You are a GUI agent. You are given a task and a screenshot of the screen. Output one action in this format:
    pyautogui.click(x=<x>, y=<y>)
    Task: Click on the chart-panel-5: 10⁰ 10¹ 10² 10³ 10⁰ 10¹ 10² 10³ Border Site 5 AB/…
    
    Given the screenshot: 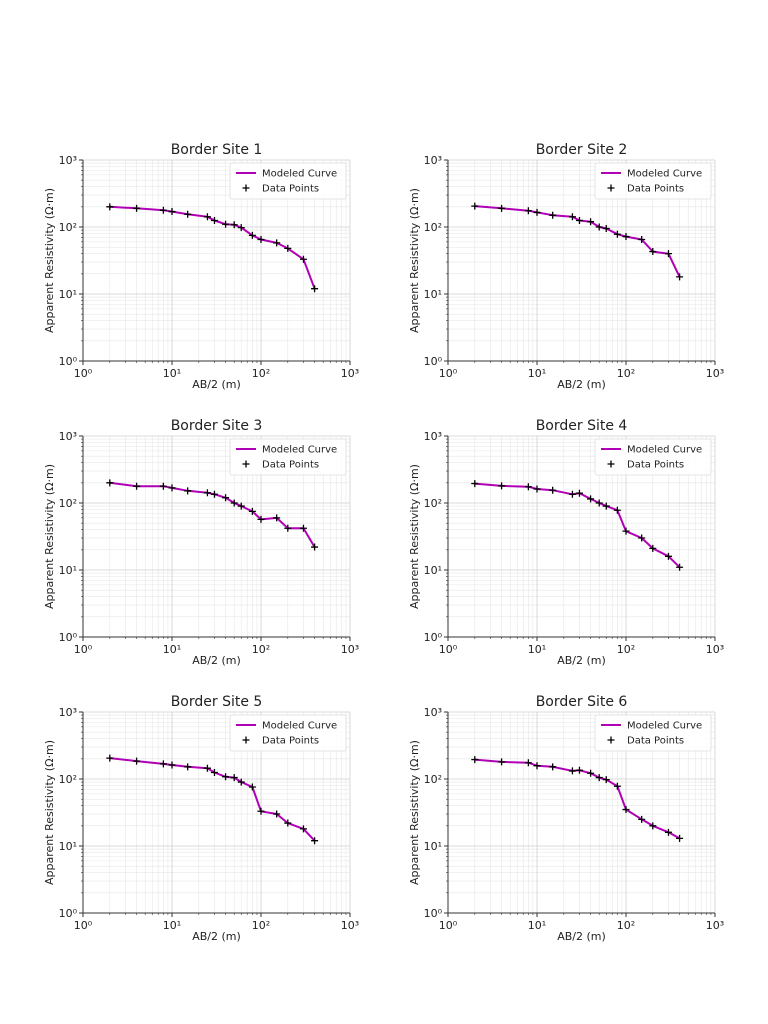 What is the action you would take?
    pyautogui.click(x=201, y=818)
    